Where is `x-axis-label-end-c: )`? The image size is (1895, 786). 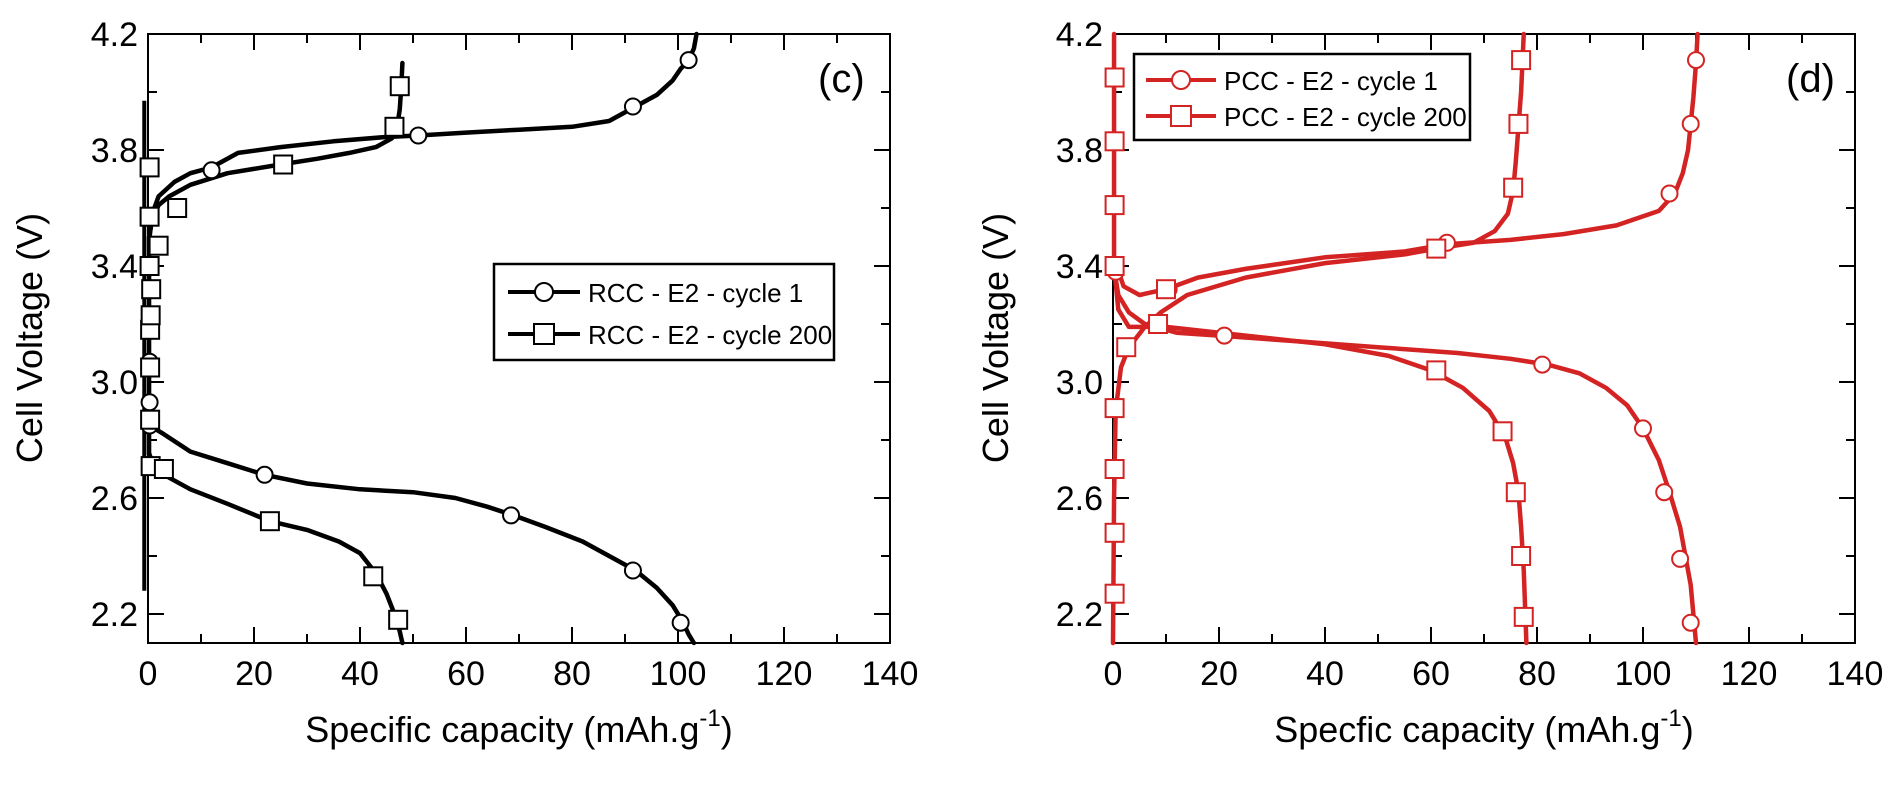 x-axis-label-end-c: ) is located at coordinates (727, 729).